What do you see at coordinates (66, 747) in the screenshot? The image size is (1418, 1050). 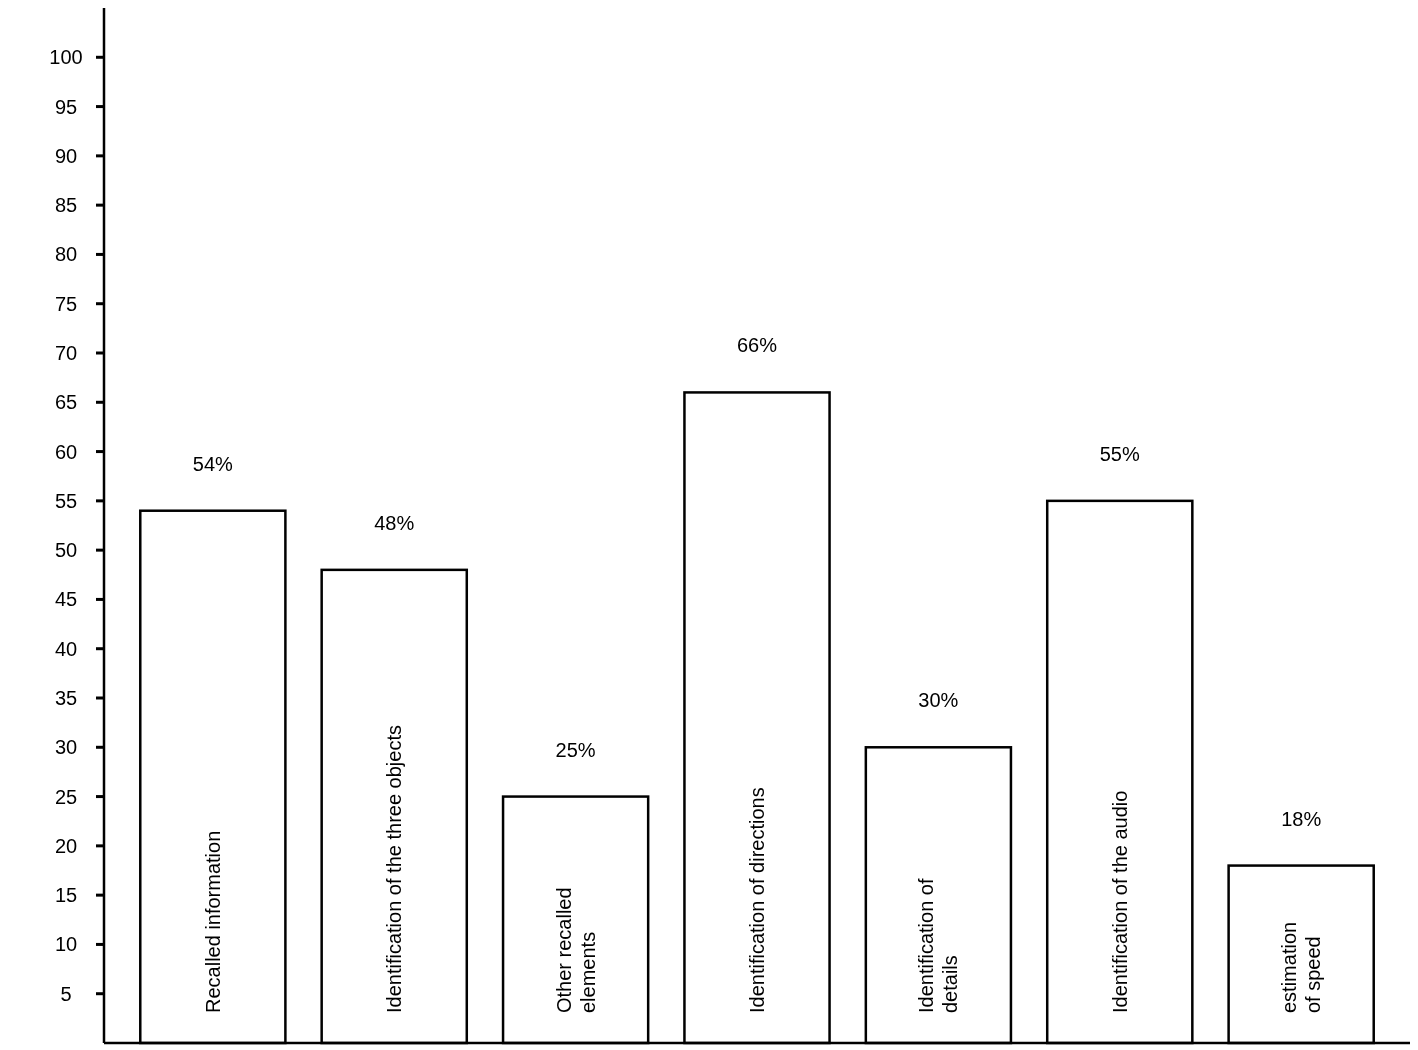 I see `y-tick-label: 30` at bounding box center [66, 747].